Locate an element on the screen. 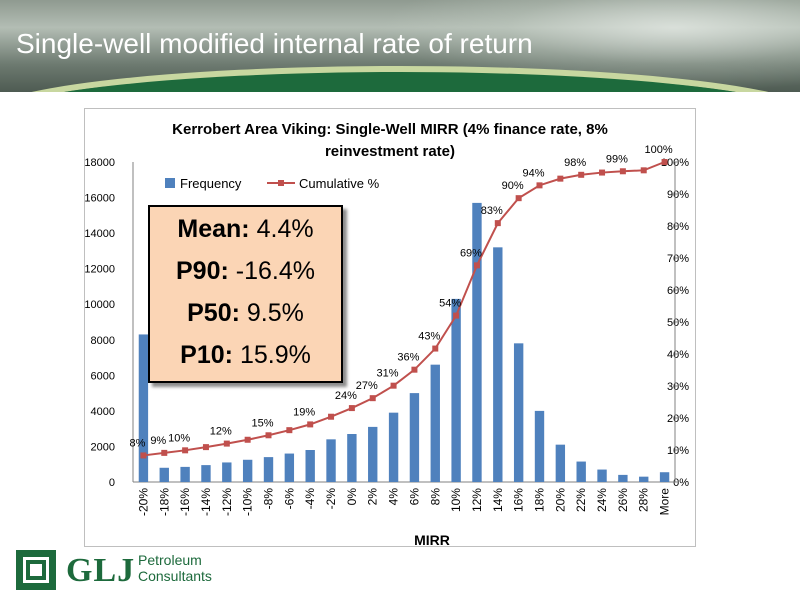  x-tick-label: 4% is located at coordinates (394, 497).